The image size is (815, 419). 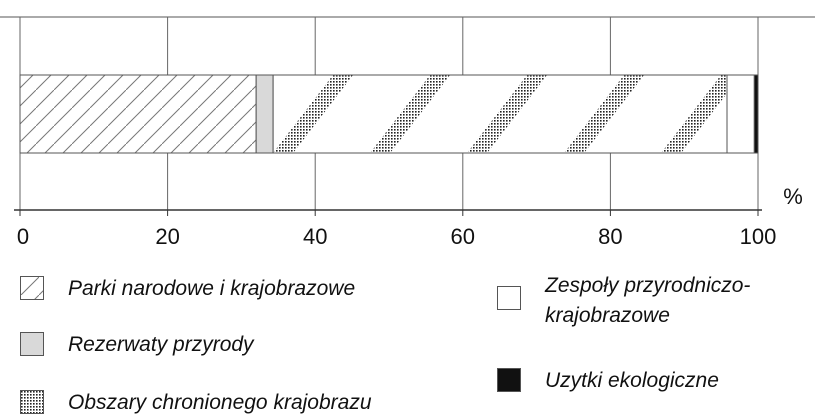 I want to click on x-tick-label: 0, so click(x=23, y=236).